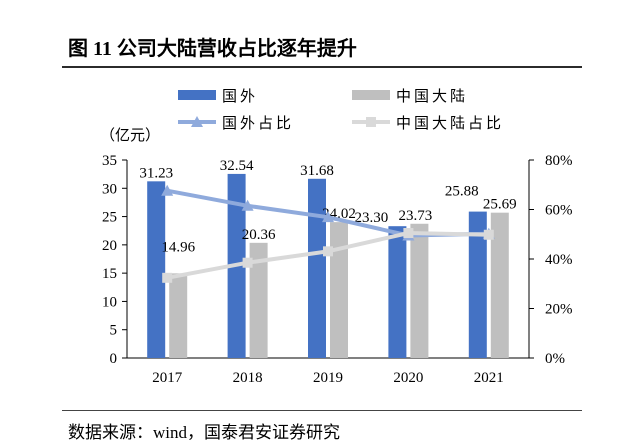 This screenshot has width=640, height=445. I want to click on y-tick-label: 15, so click(109, 274).